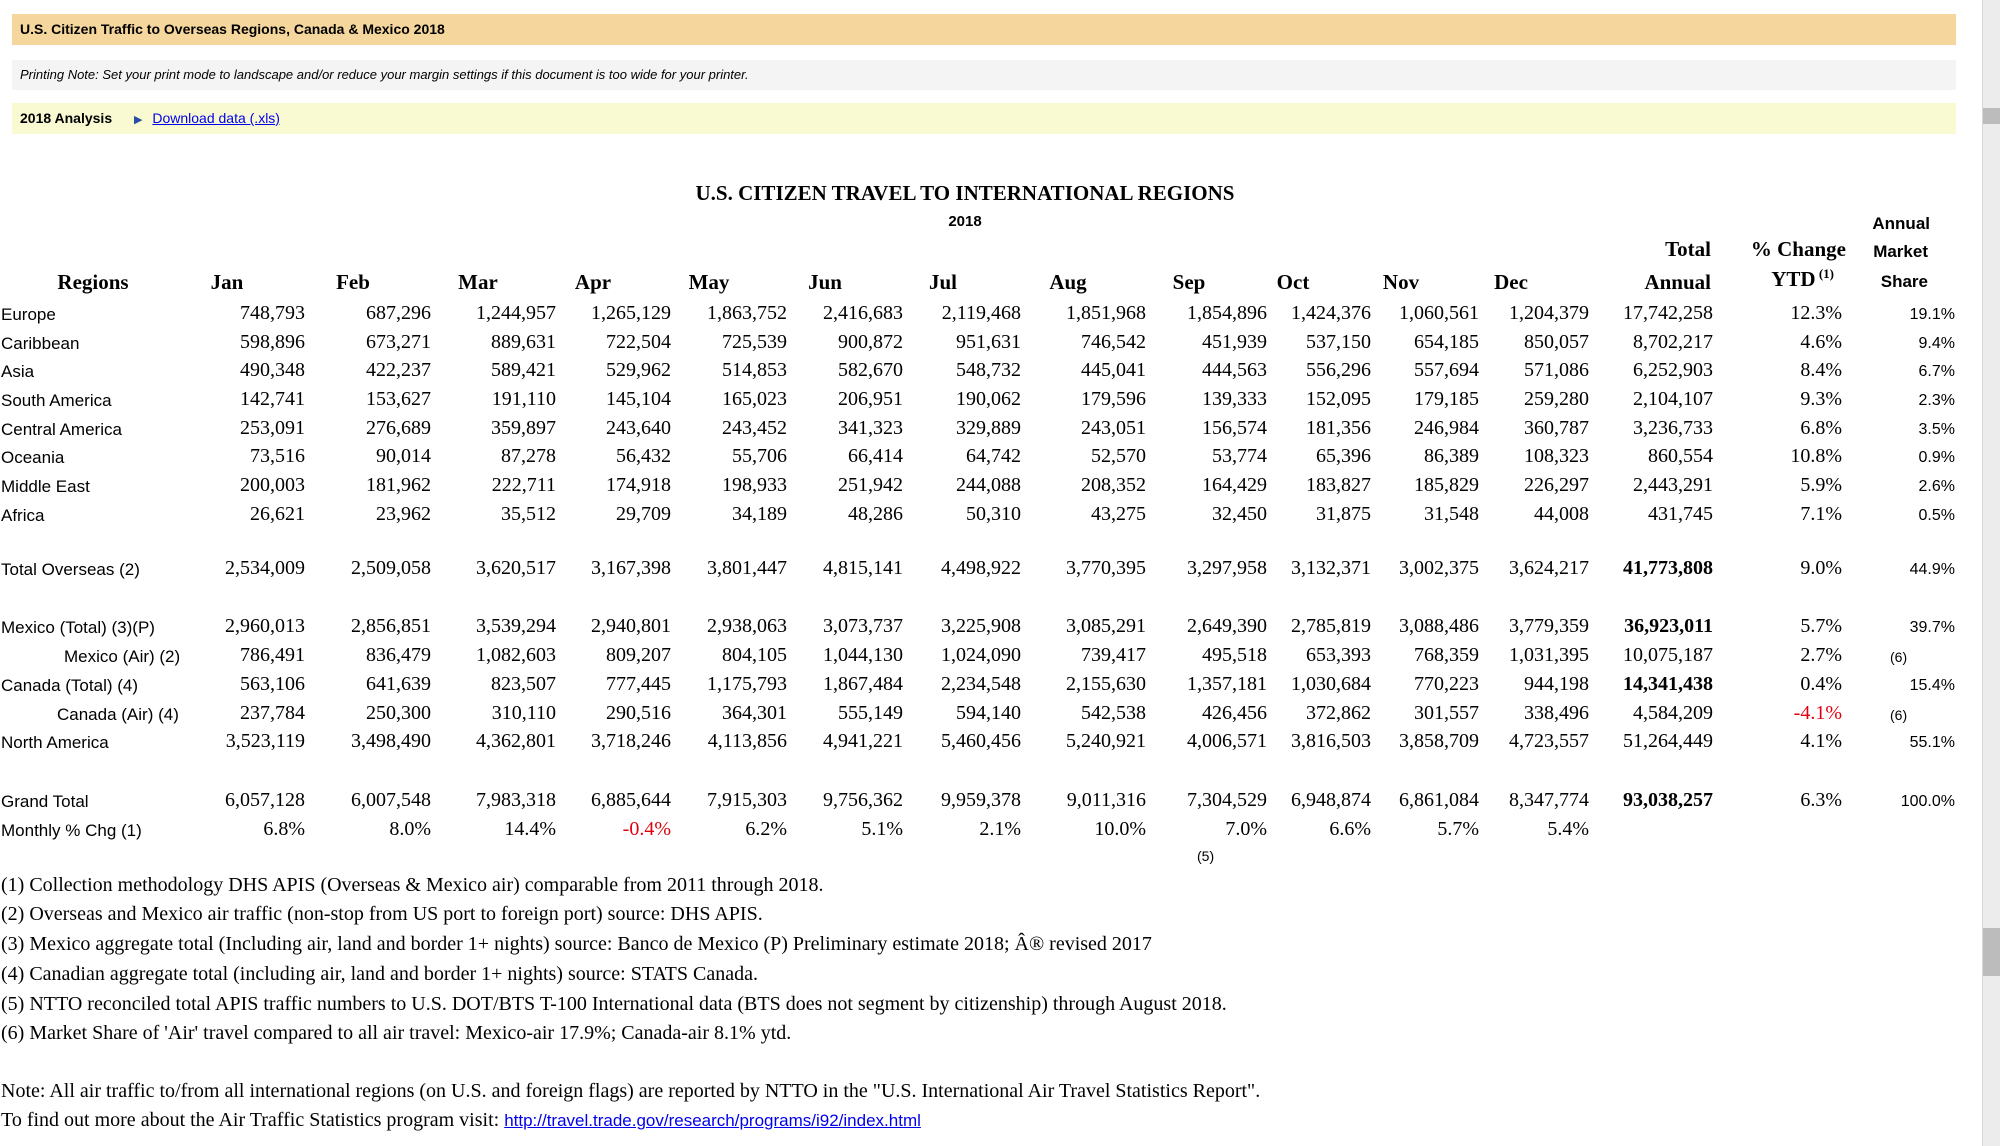 The height and width of the screenshot is (1146, 2000). I want to click on table-cell: 3,816,503, so click(1331, 741).